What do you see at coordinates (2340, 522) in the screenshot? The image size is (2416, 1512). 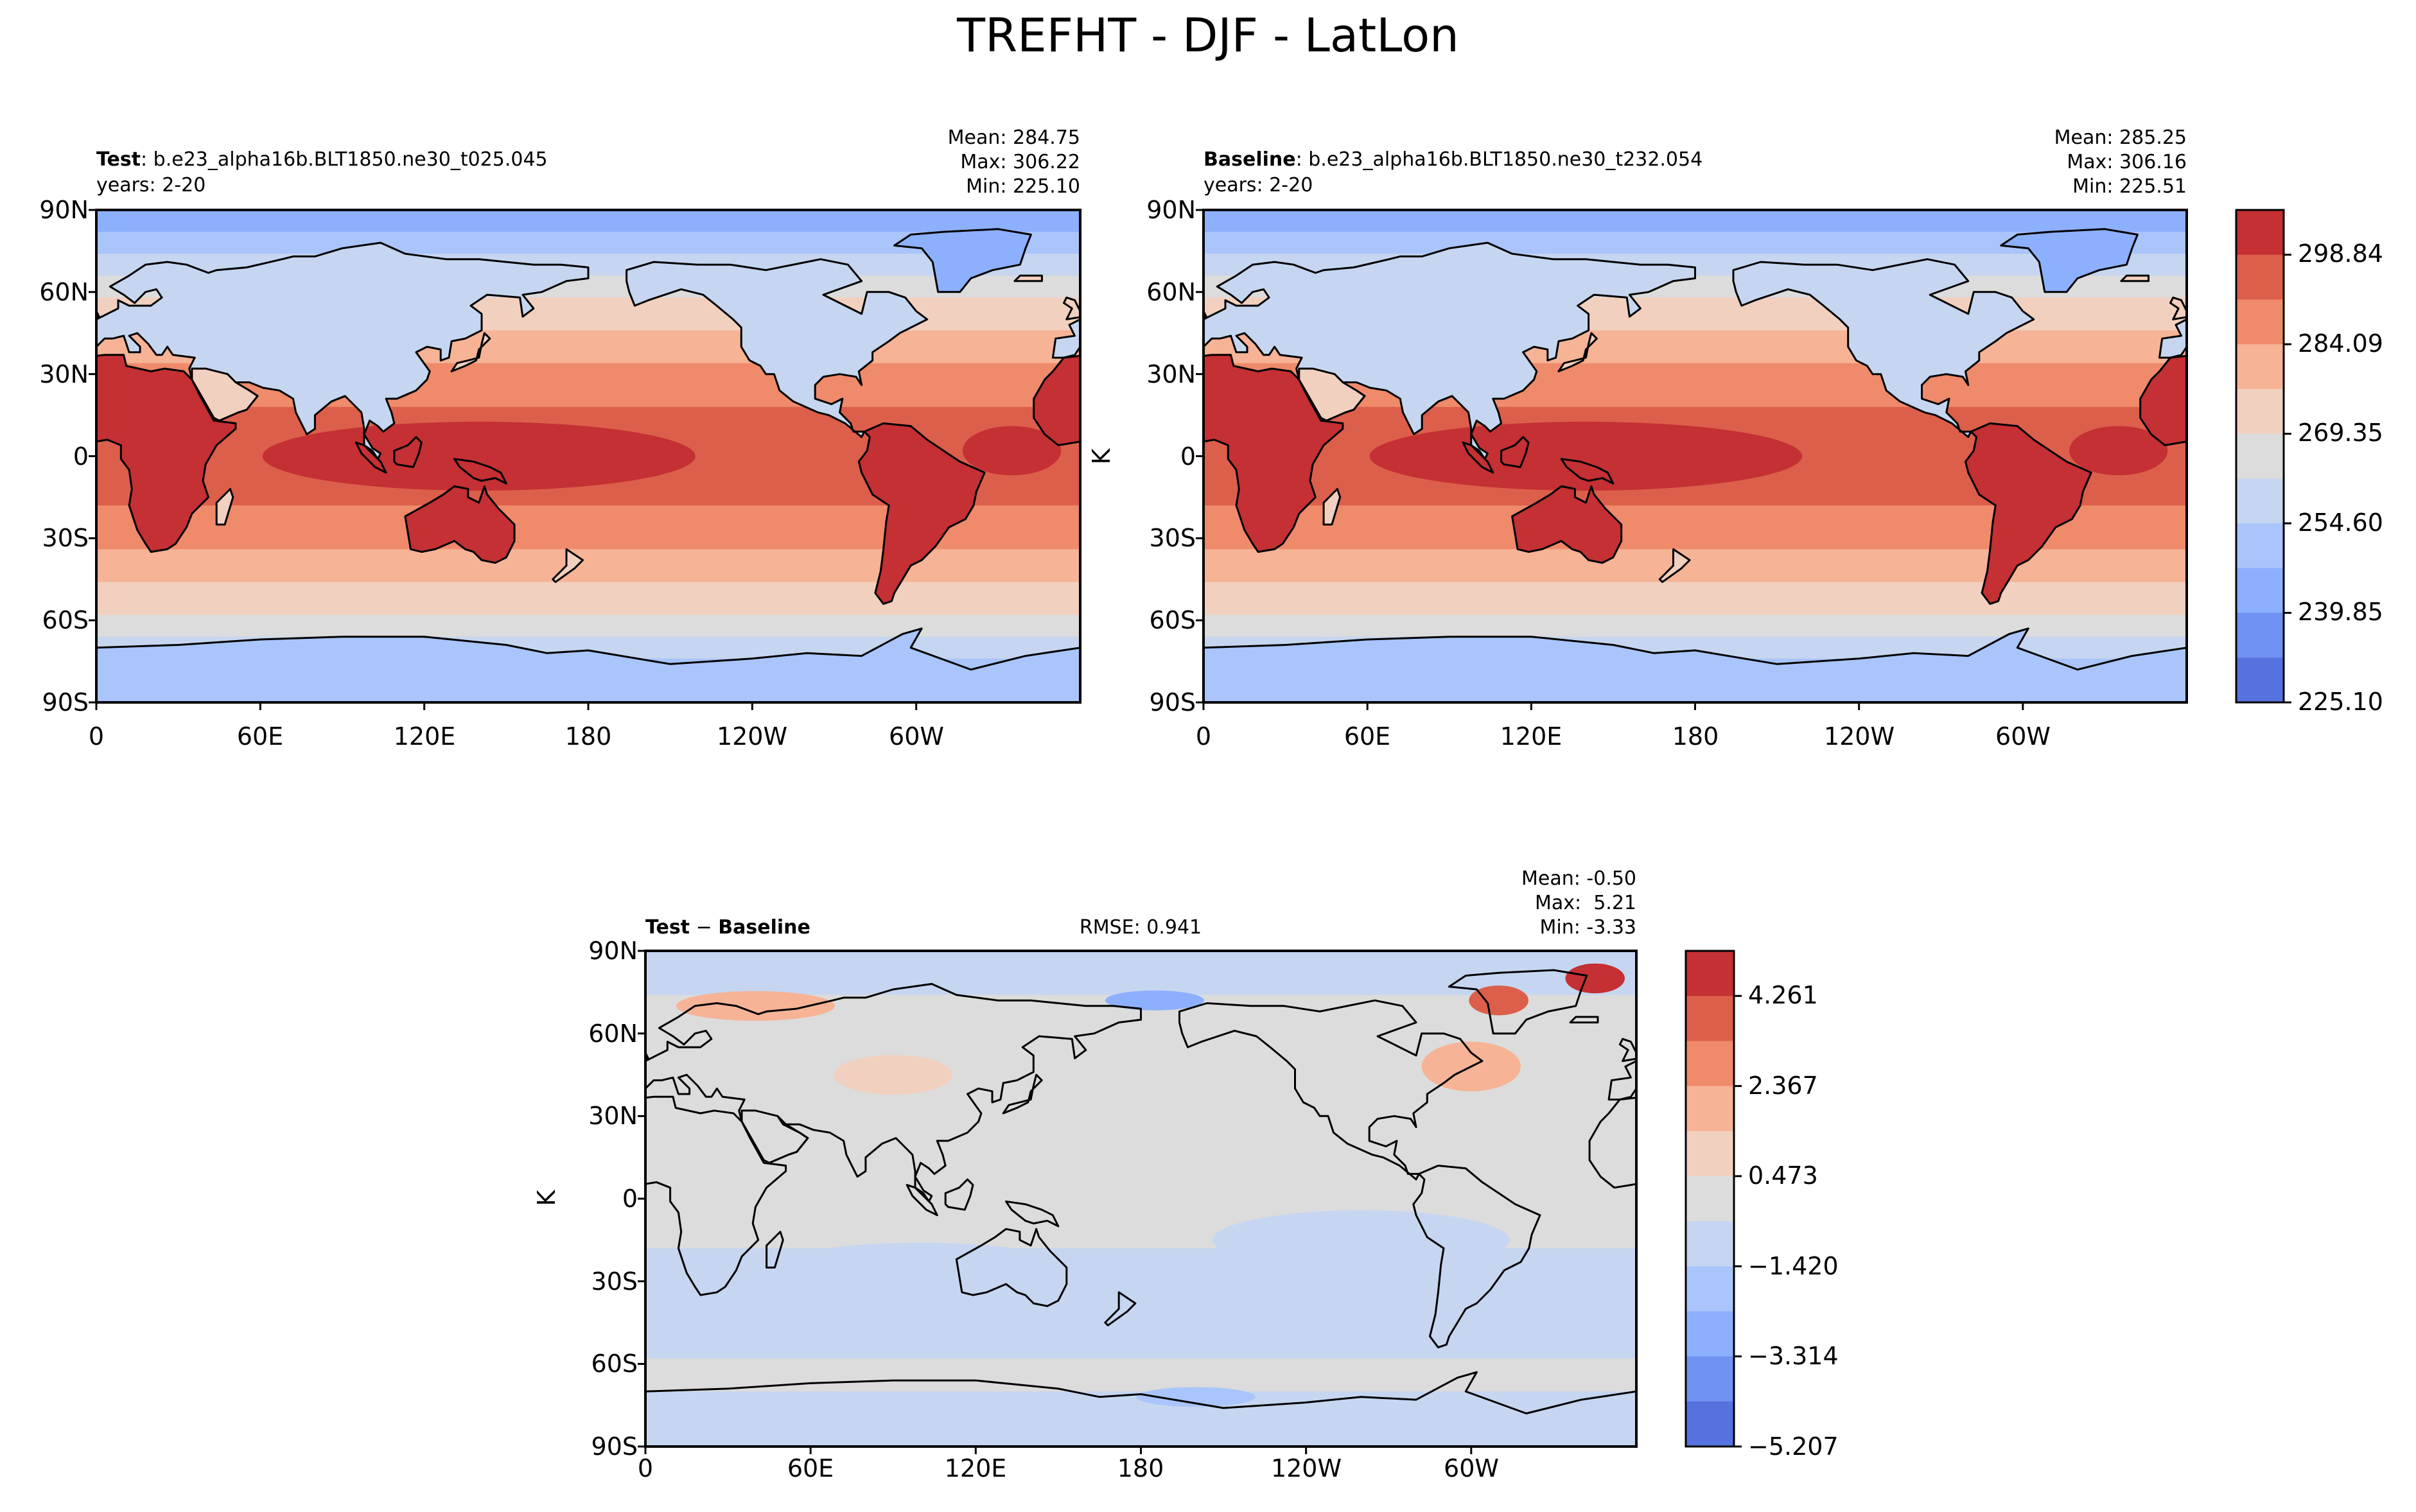 I see `cbar-abs-label-3: 254.60` at bounding box center [2340, 522].